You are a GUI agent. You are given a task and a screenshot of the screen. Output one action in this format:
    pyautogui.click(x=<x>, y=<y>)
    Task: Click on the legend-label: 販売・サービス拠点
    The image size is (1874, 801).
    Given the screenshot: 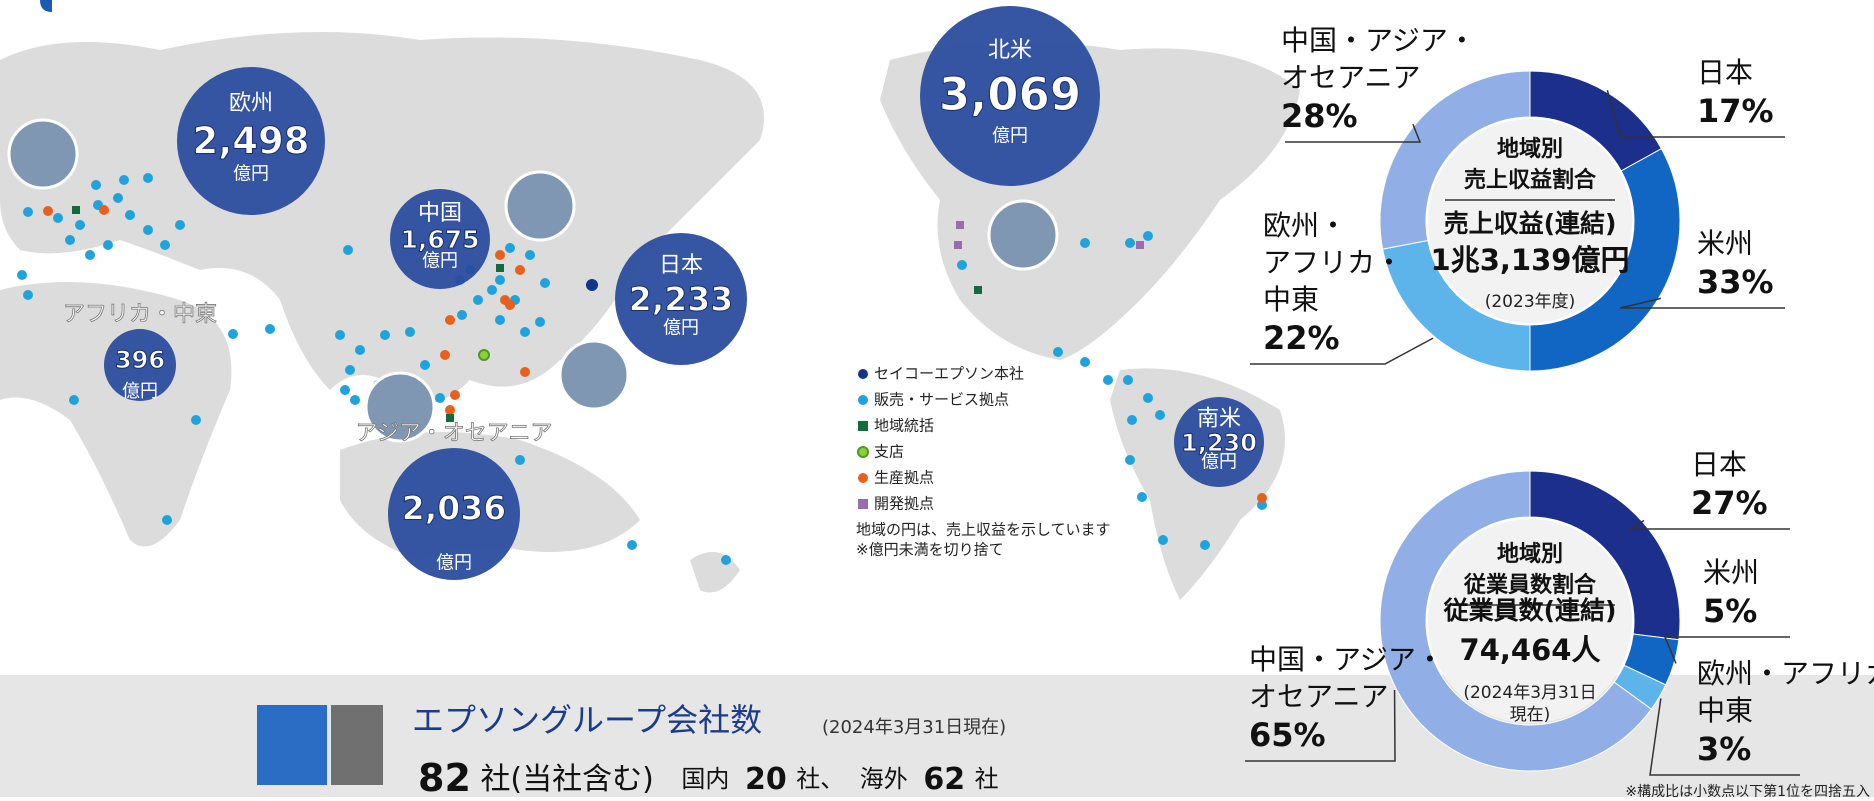 What is the action you would take?
    pyautogui.click(x=941, y=400)
    